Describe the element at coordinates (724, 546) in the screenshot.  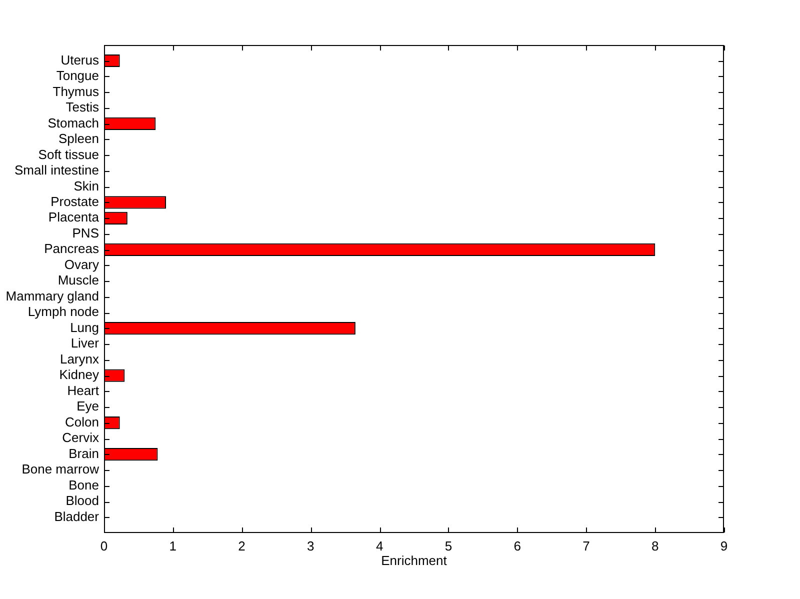
I see `x-tick-label: 9` at that location.